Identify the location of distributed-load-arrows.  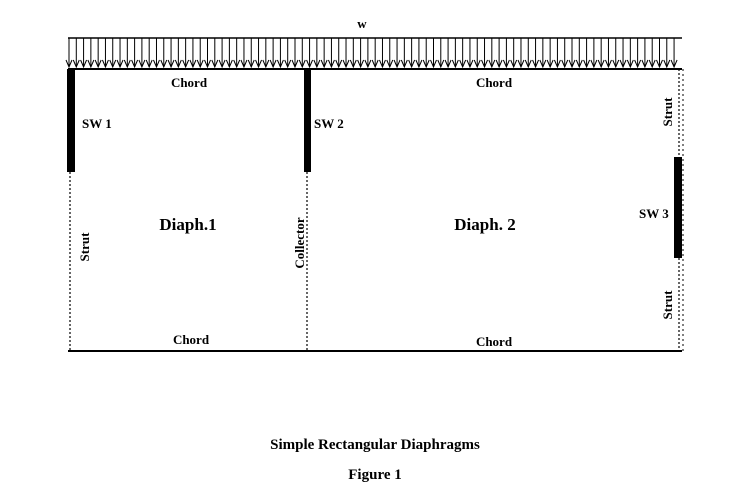
(371, 53).